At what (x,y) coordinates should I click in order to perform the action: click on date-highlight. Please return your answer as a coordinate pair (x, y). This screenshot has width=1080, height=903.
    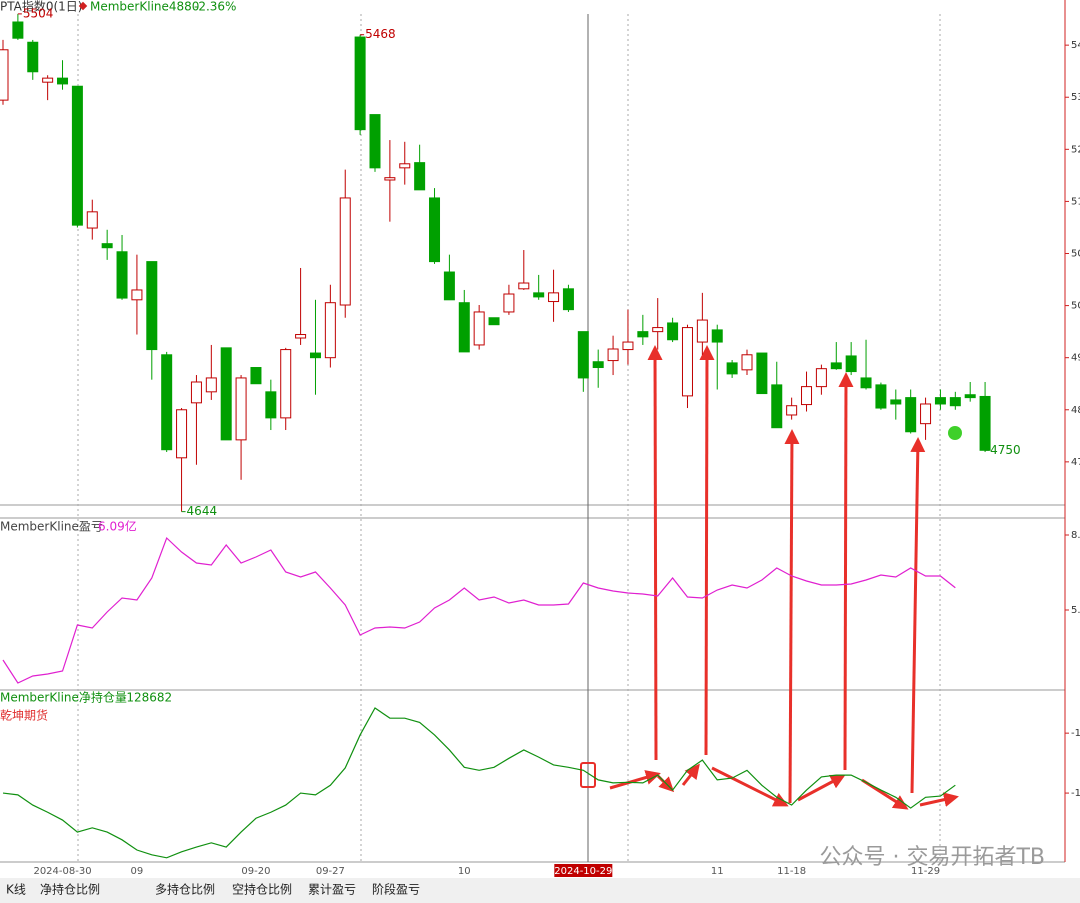
    Looking at the image, I should click on (583, 870).